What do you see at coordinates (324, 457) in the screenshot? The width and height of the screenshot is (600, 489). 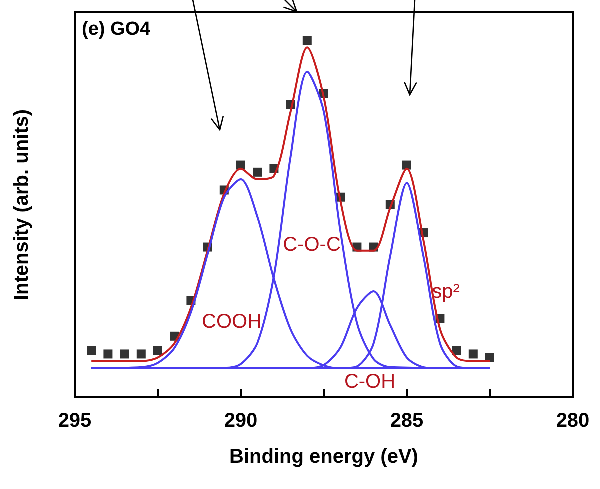 I see `x-axis-title: Binding energy (eV)` at bounding box center [324, 457].